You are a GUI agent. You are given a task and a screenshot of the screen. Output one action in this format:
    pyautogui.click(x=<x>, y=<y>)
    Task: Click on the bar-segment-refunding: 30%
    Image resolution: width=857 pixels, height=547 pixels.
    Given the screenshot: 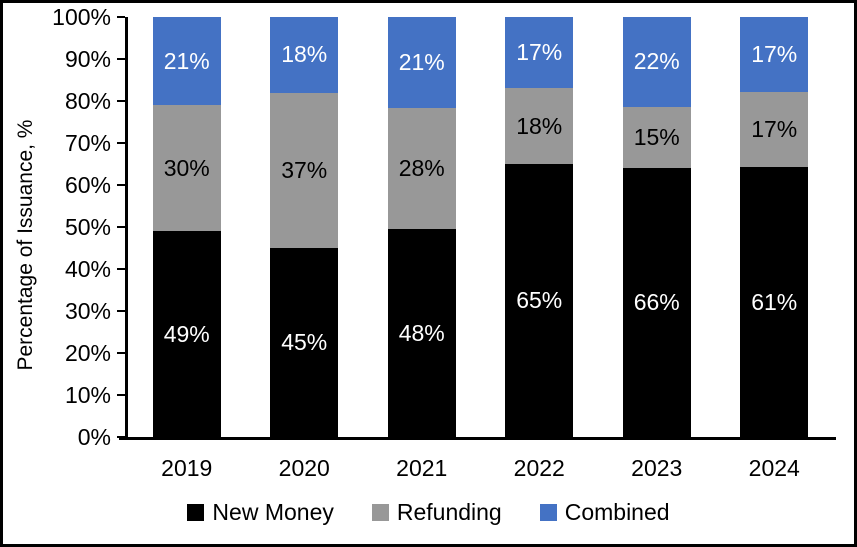 What is the action you would take?
    pyautogui.click(x=186, y=168)
    